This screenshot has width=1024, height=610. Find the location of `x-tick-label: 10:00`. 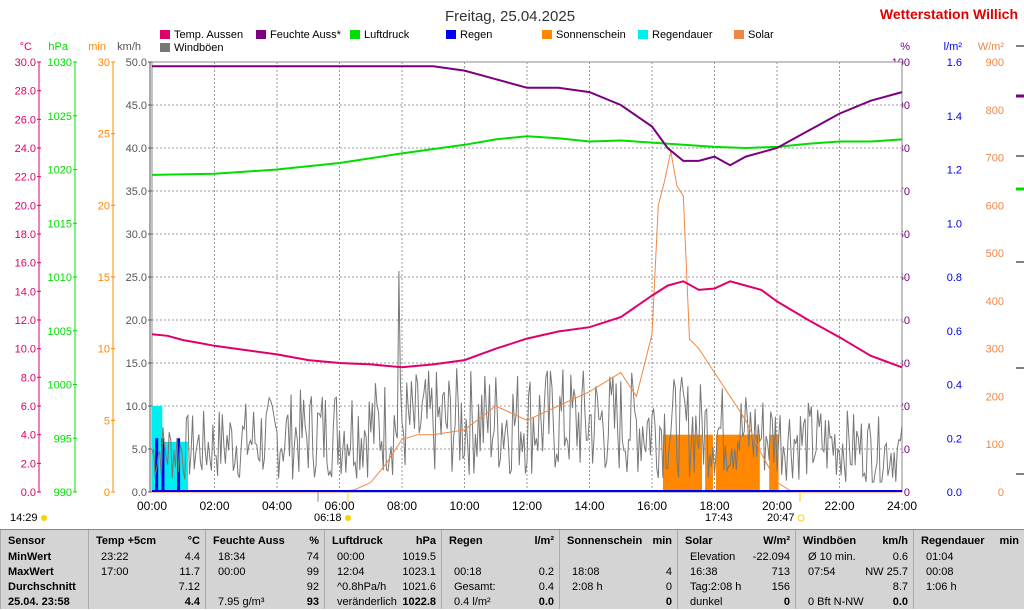

x-tick-label: 10:00 is located at coordinates (464, 506).